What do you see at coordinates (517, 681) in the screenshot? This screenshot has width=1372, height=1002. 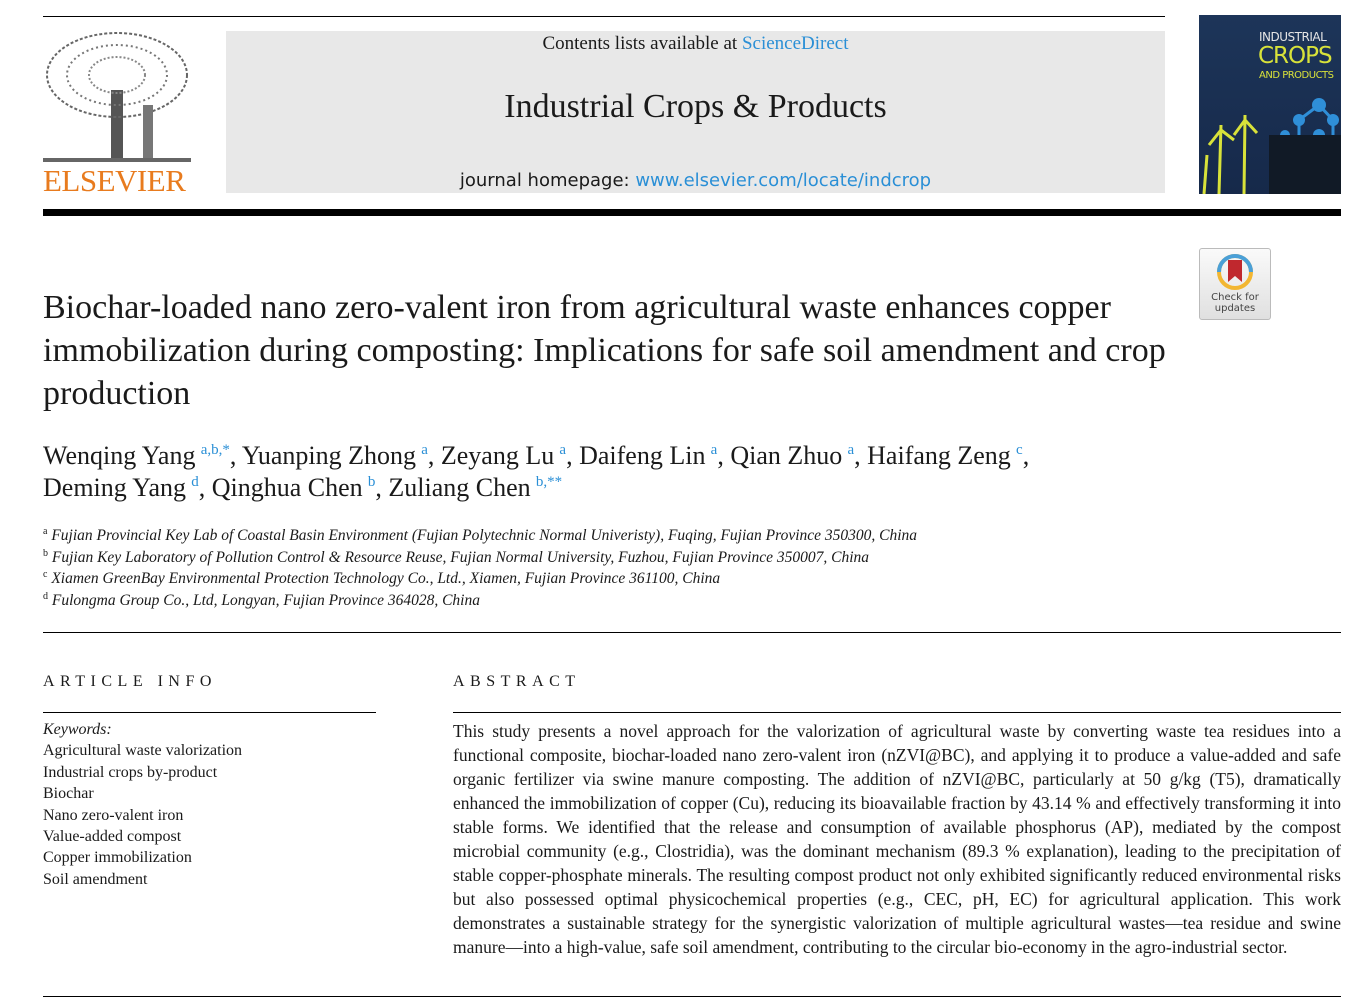 I see `abstract-heading: ABSTRACT` at bounding box center [517, 681].